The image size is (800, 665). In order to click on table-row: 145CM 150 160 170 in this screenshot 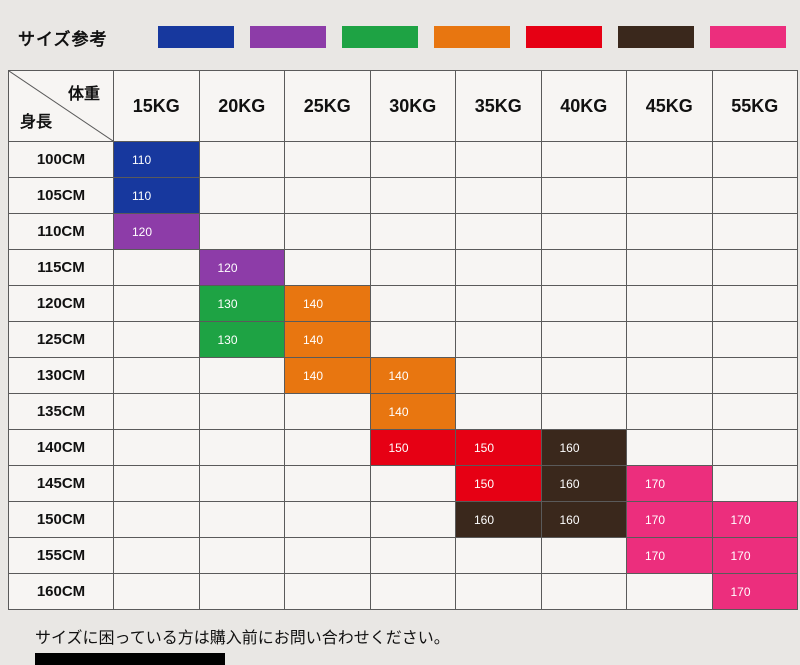, I will do `click(403, 483)`.